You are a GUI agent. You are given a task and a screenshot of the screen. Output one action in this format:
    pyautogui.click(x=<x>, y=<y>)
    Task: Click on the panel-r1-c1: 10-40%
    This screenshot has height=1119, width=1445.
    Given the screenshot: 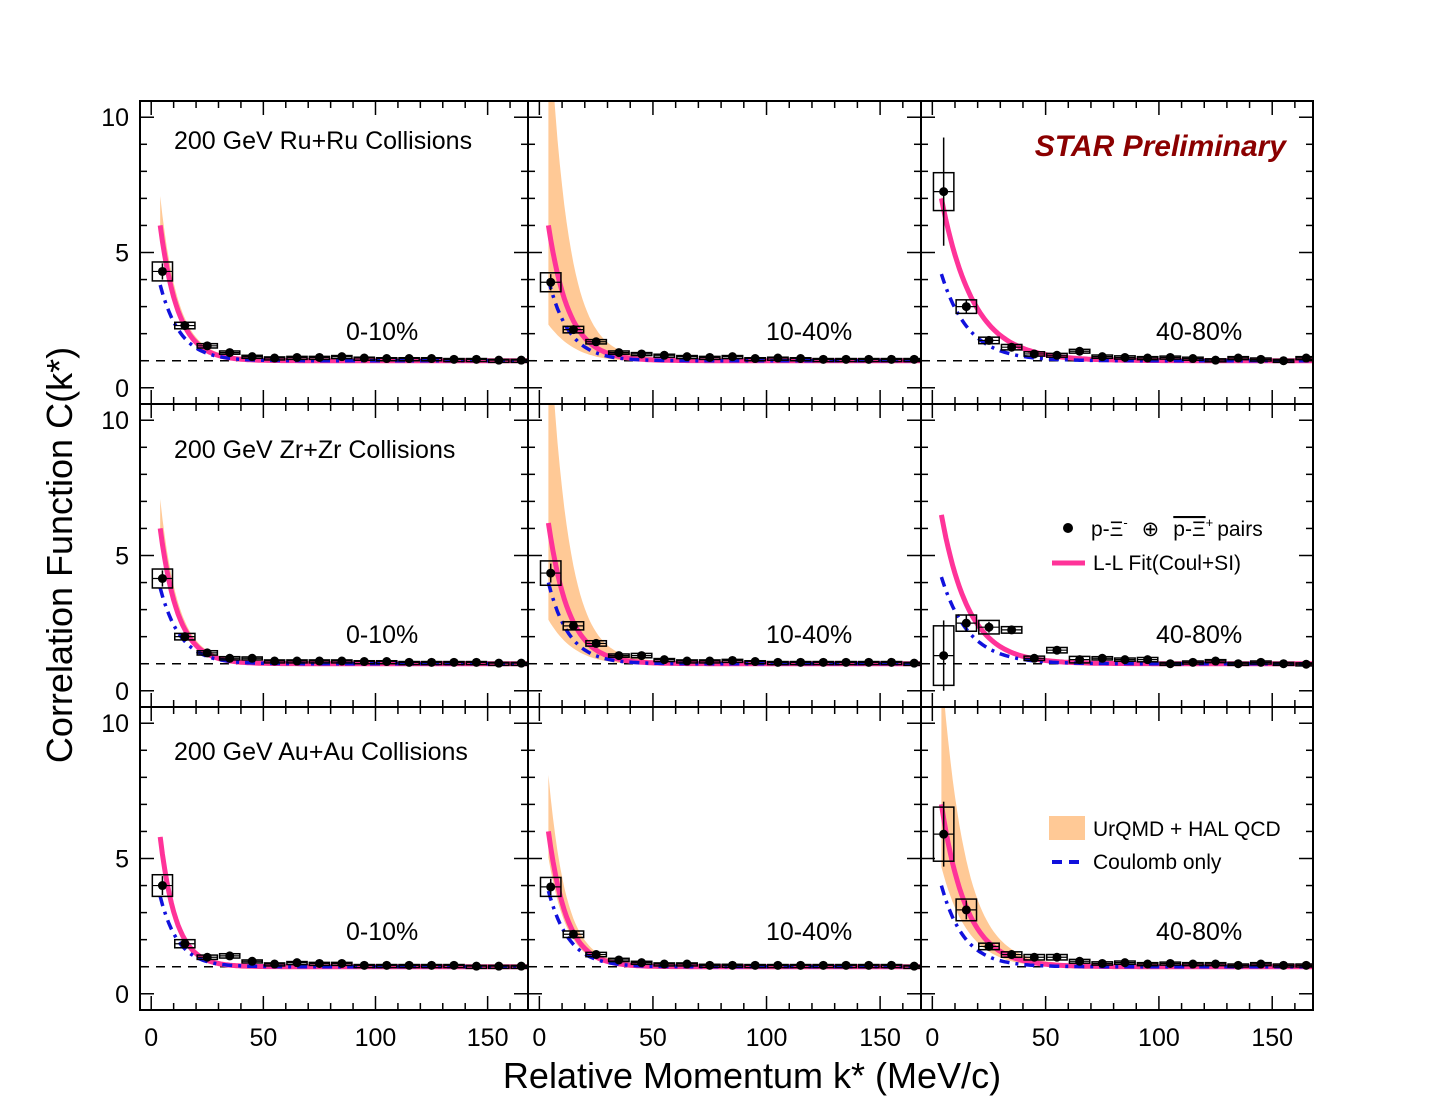 What is the action you would take?
    pyautogui.click(x=724, y=555)
    